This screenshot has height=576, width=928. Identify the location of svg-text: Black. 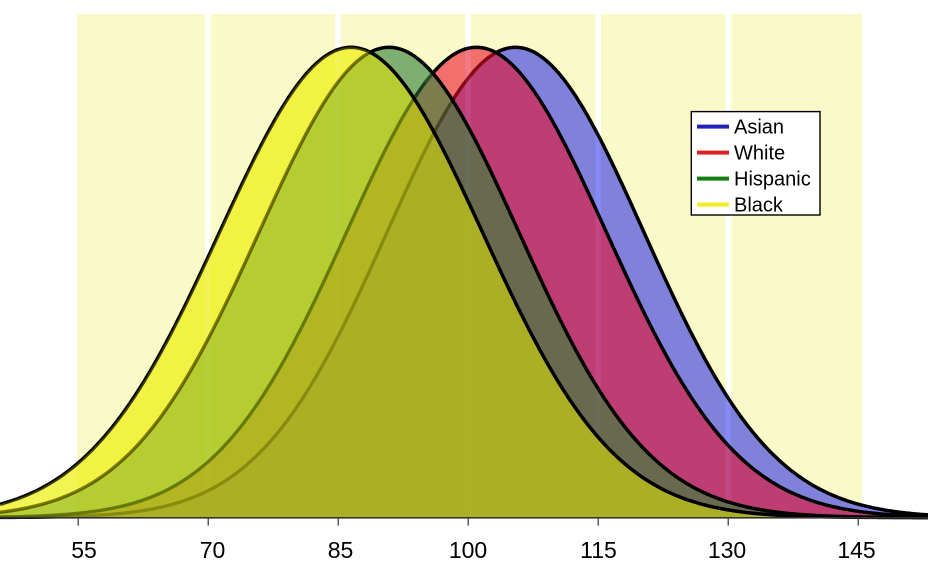
(759, 205).